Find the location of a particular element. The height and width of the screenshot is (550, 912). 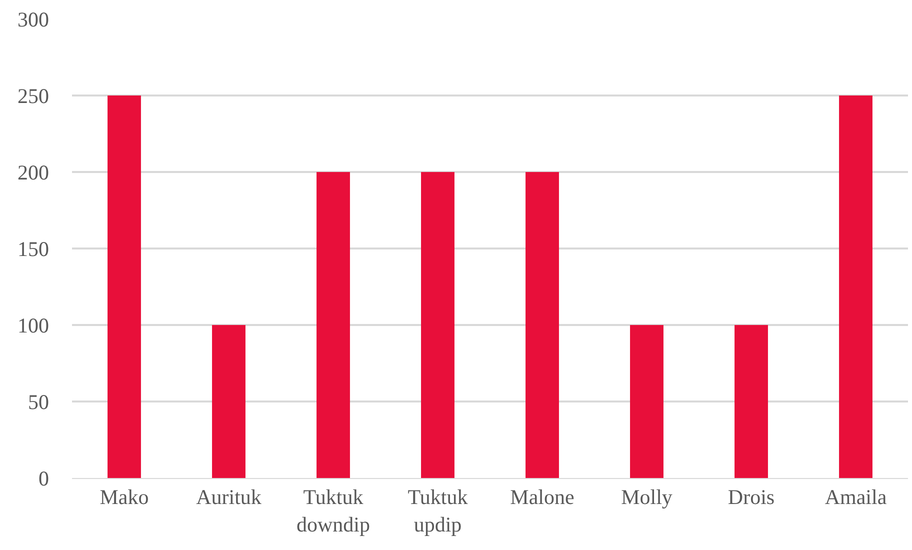

x-tick-label: Amaila is located at coordinates (856, 497).